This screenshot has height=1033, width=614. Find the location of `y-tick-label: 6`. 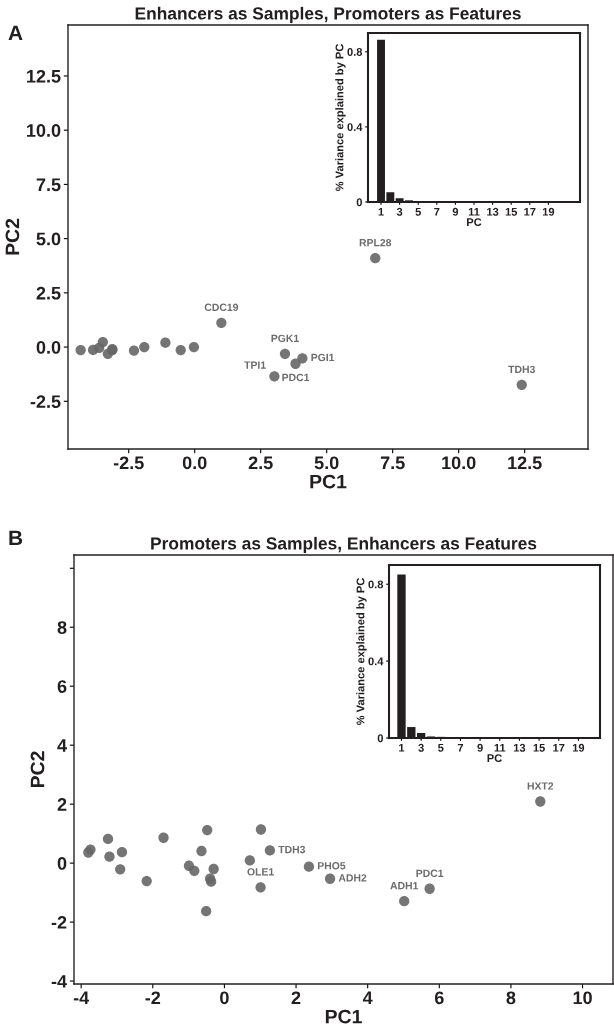

y-tick-label: 6 is located at coordinates (62, 686).